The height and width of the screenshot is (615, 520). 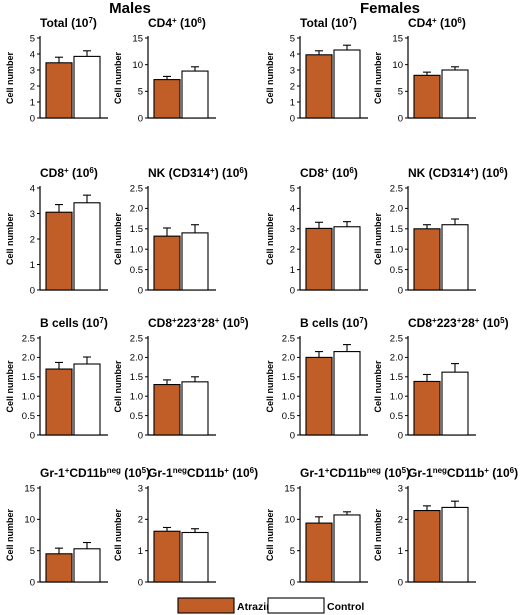 What do you see at coordinates (390, 8) in the screenshot?
I see `group-title-females: Females` at bounding box center [390, 8].